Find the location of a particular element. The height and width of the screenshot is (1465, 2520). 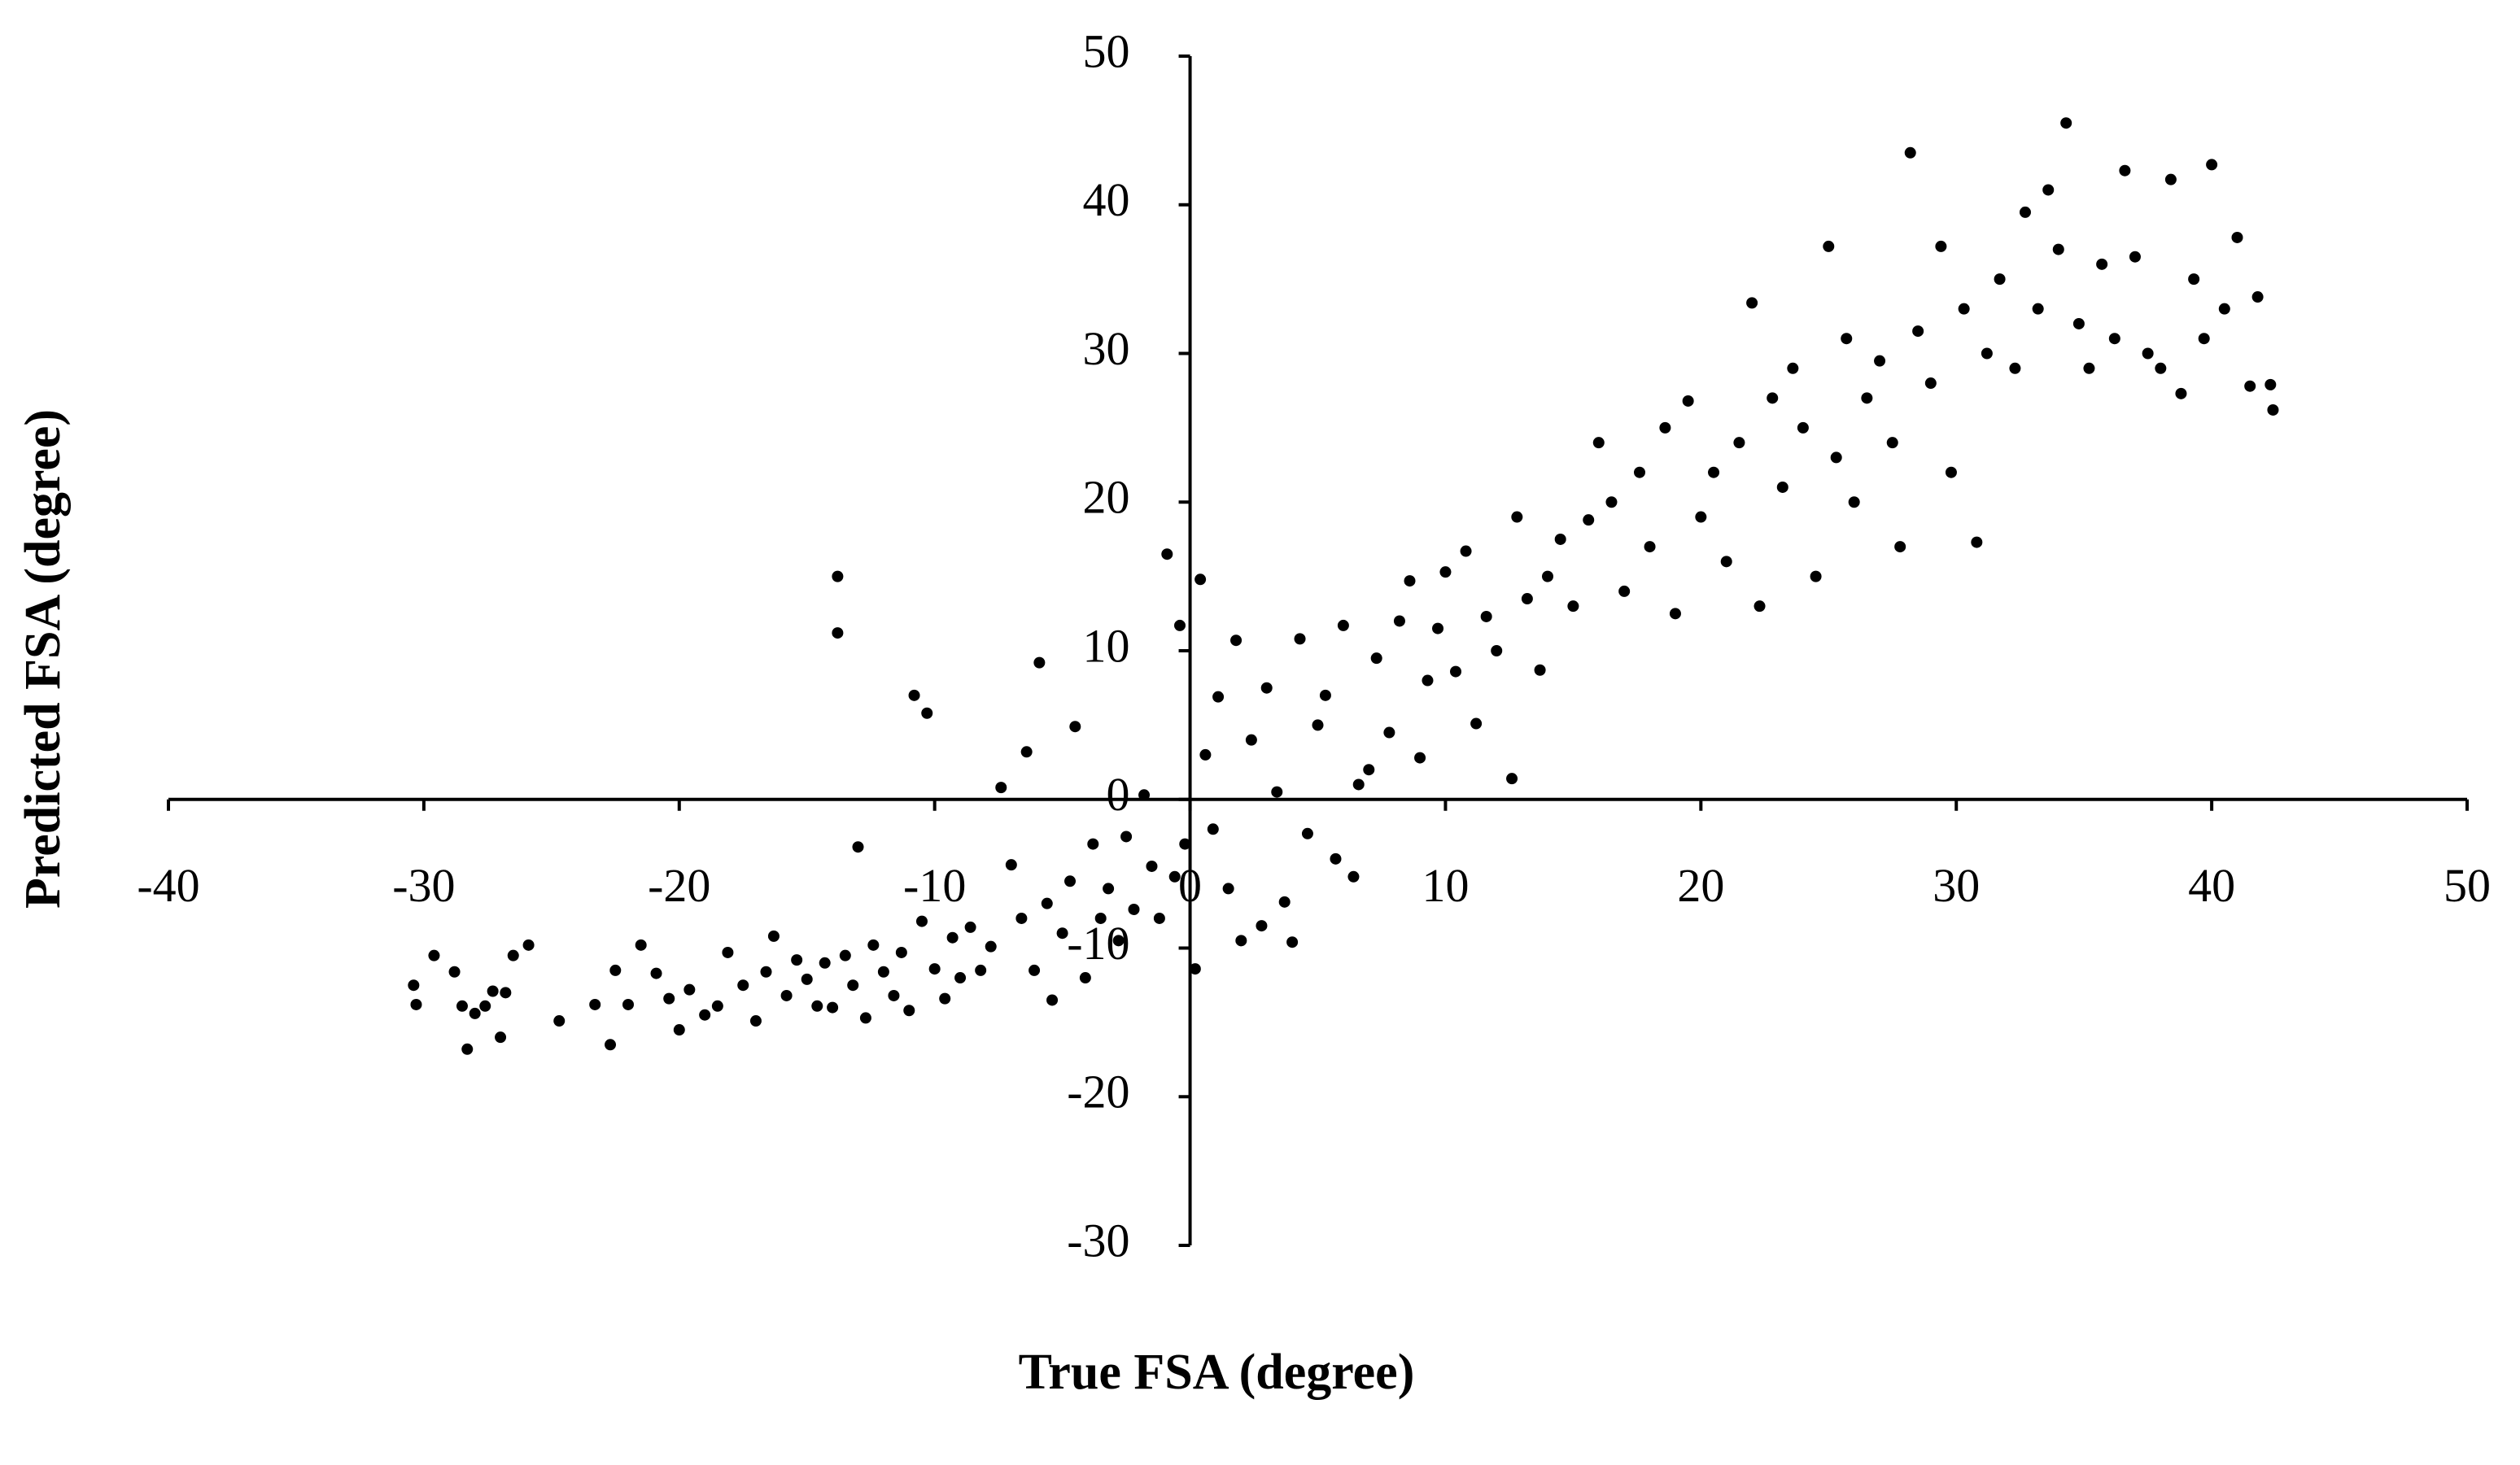

y-tick-label: 30 is located at coordinates (1107, 348).